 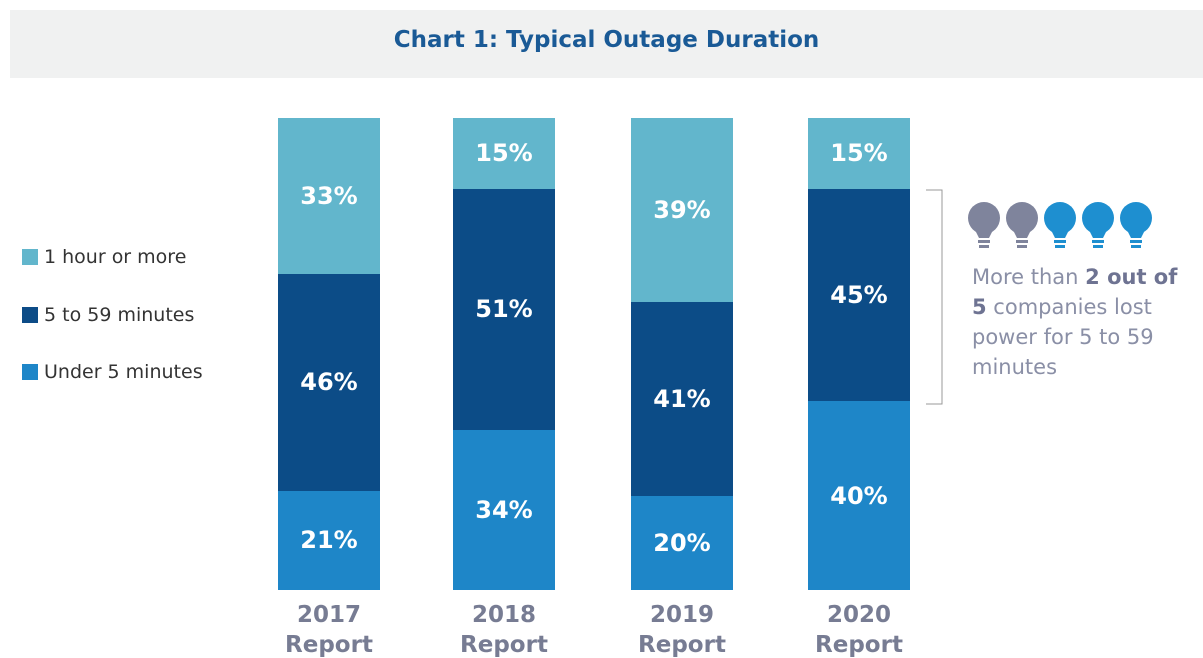 I want to click on data-label: 41%, so click(x=682, y=398).